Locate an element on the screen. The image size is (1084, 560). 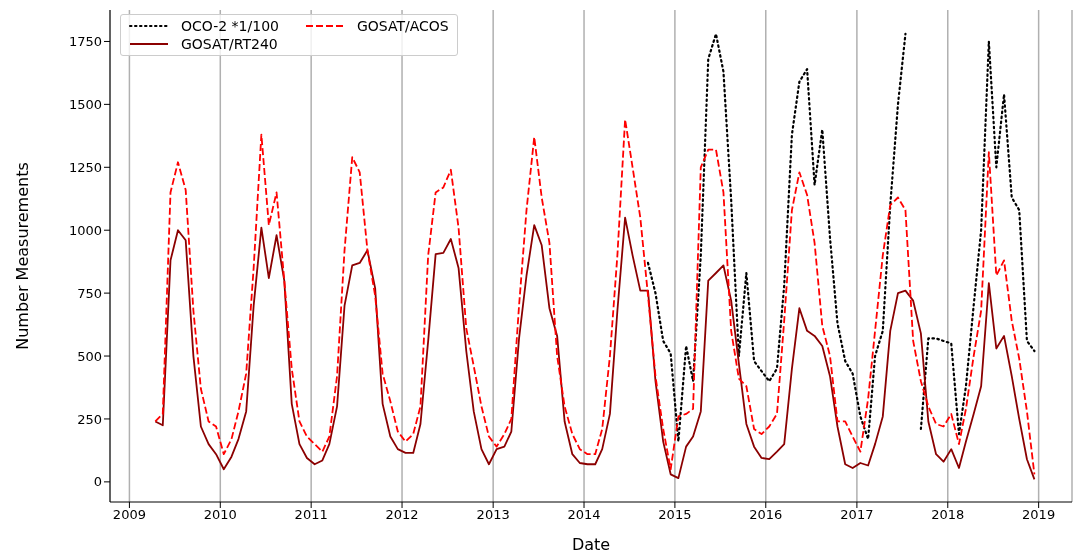
y-tick-label: 1750 is located at coordinates (85, 42).